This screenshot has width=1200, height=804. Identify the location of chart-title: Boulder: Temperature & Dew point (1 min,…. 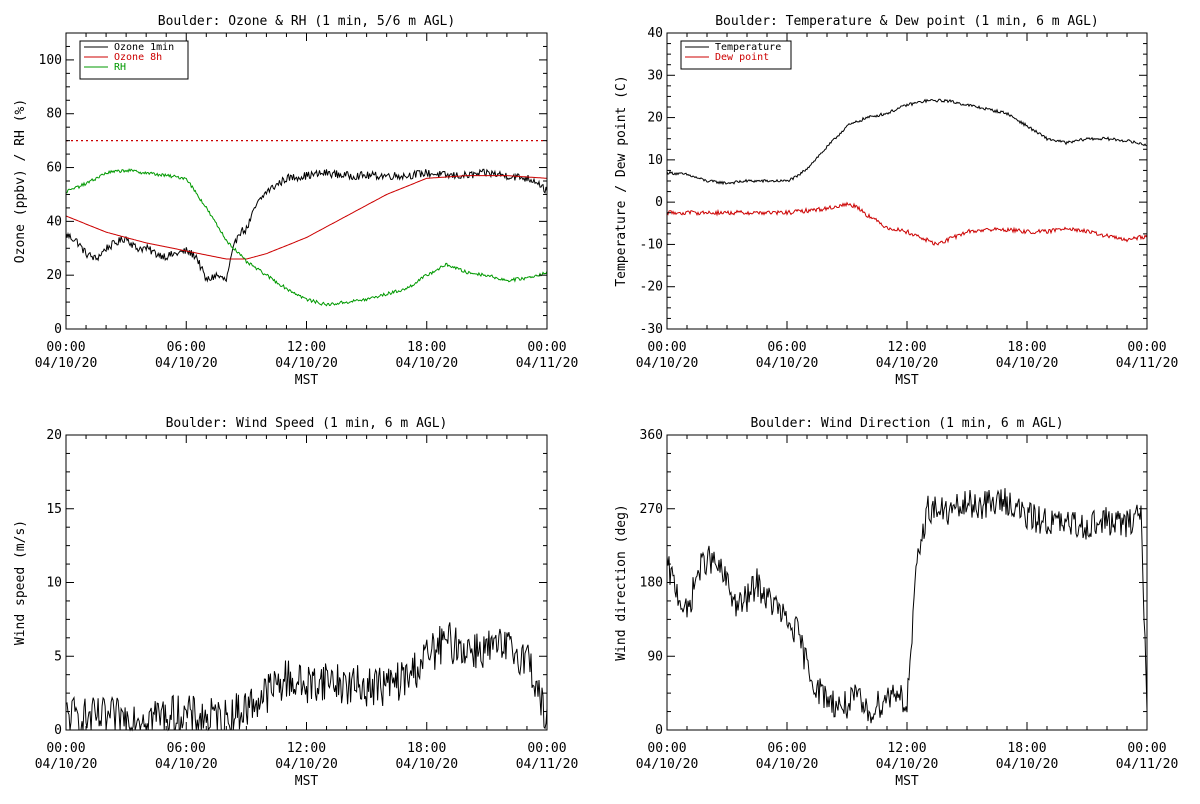
(907, 21).